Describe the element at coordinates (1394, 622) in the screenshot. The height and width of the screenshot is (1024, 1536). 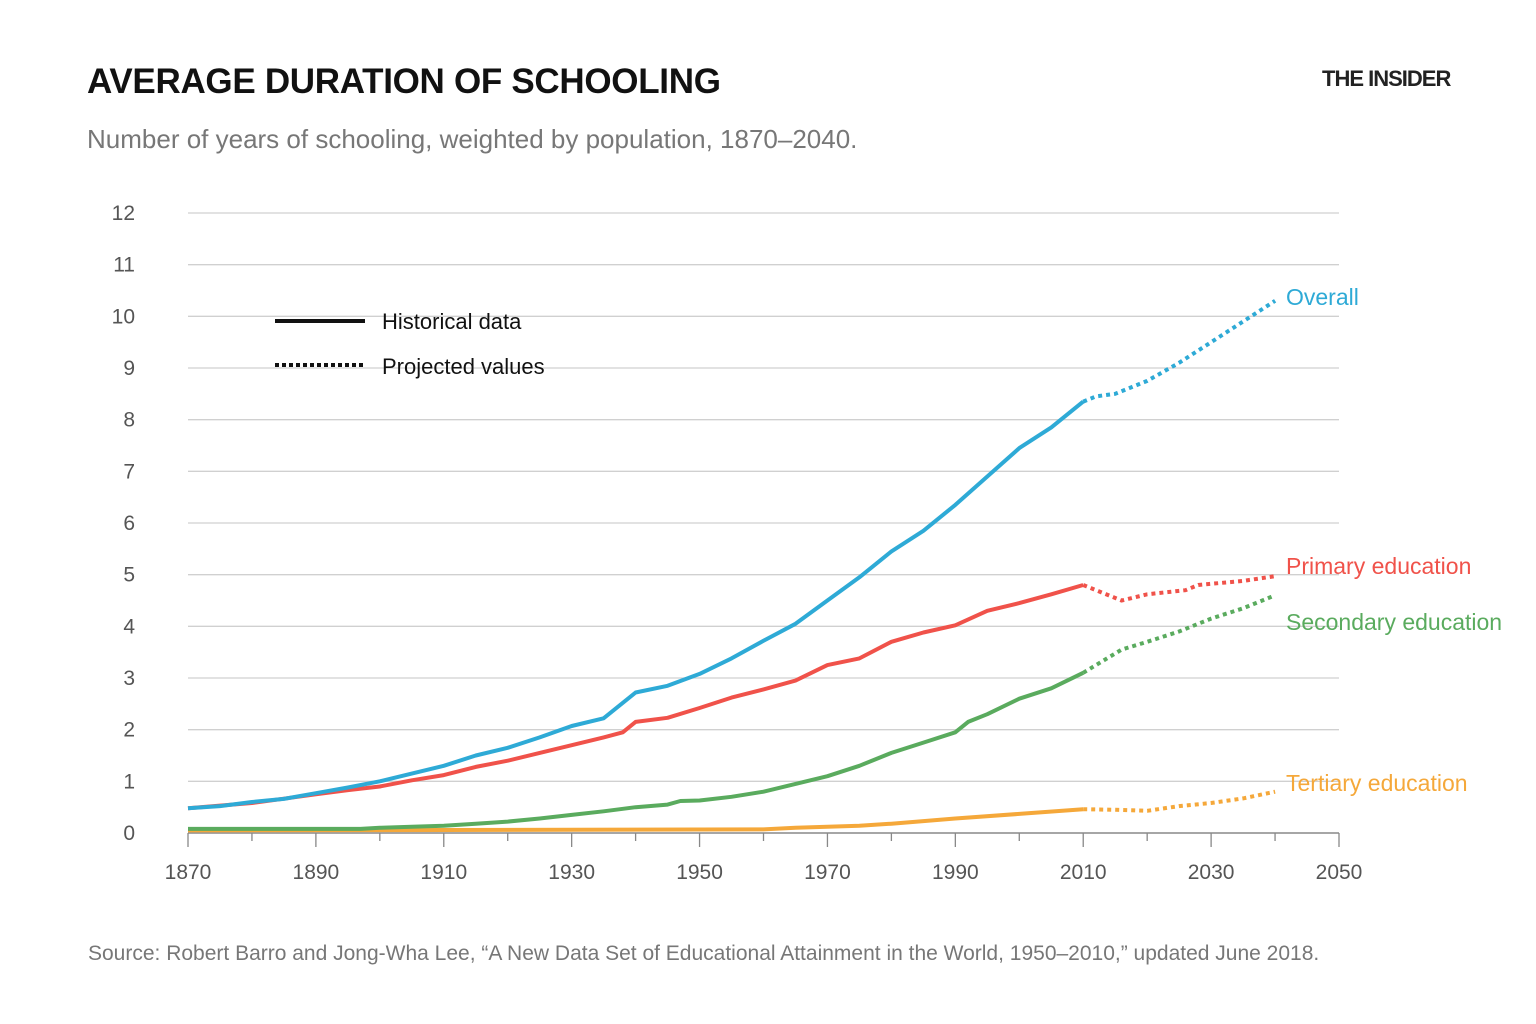
I see `series-label: Secondary education` at that location.